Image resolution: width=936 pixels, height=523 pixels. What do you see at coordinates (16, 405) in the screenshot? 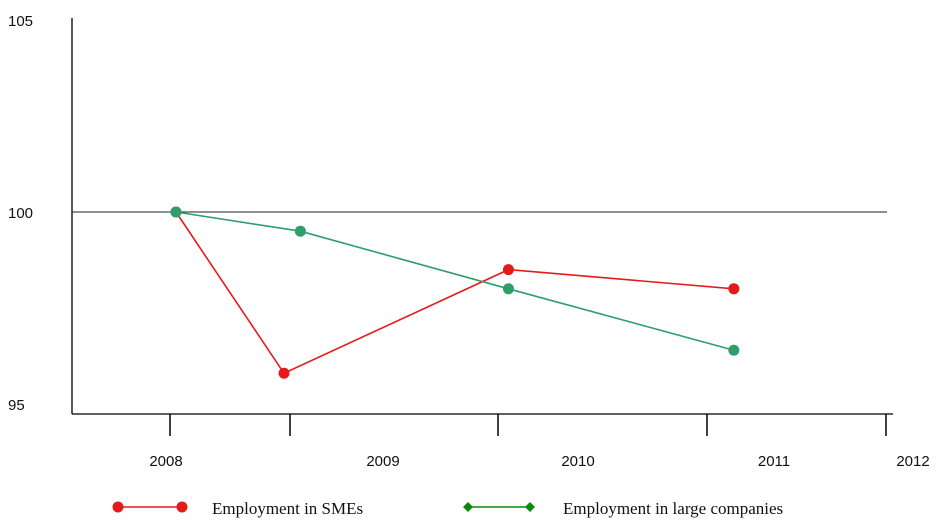
I see `y-tick-label: 95` at bounding box center [16, 405].